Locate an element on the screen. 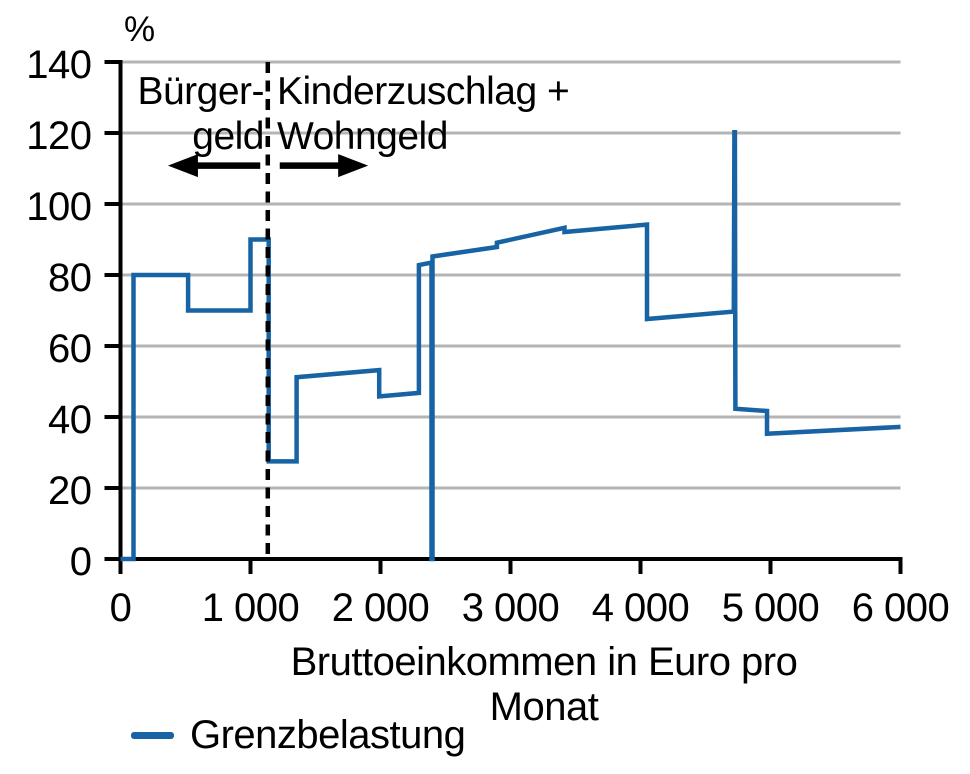 This screenshot has height=774, width=970. annotation-kinderzuschlag-wohngeld: Kinderzuschlag + Wohngeld is located at coordinates (487, 114).